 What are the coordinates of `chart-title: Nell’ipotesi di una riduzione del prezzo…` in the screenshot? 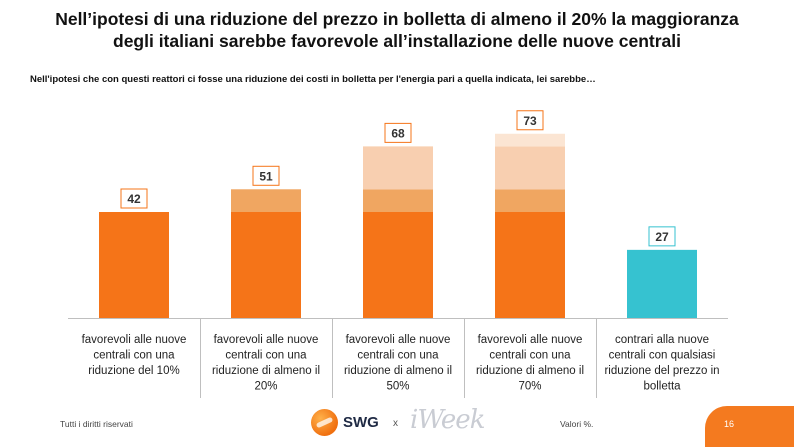 It's located at (397, 30).